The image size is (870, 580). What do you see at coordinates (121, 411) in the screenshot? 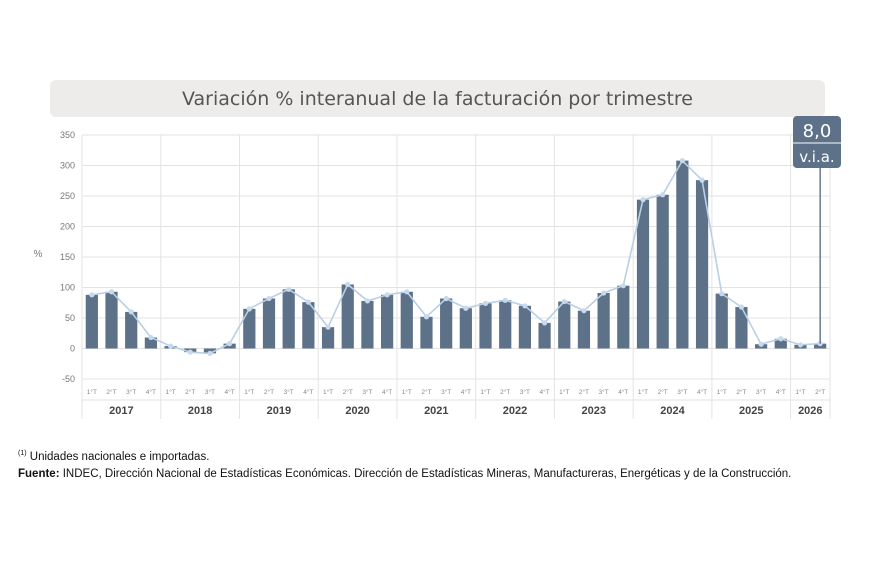
I see `year-label: 2017` at bounding box center [121, 411].